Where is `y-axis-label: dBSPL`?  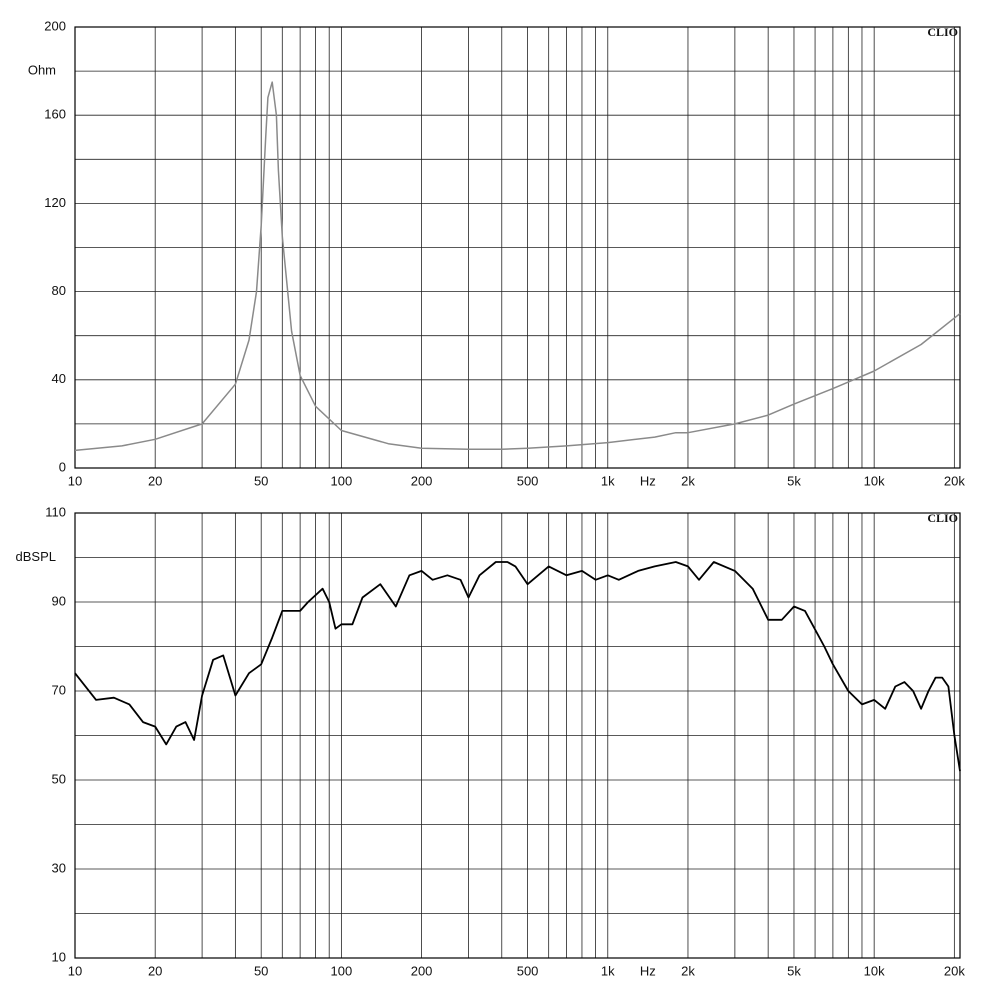 y-axis-label: dBSPL is located at coordinates (36, 556).